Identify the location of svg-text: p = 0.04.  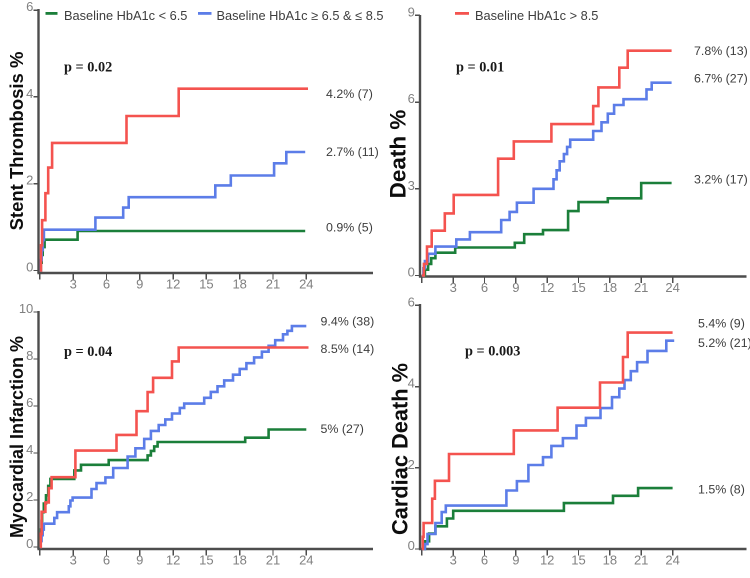
(88, 352).